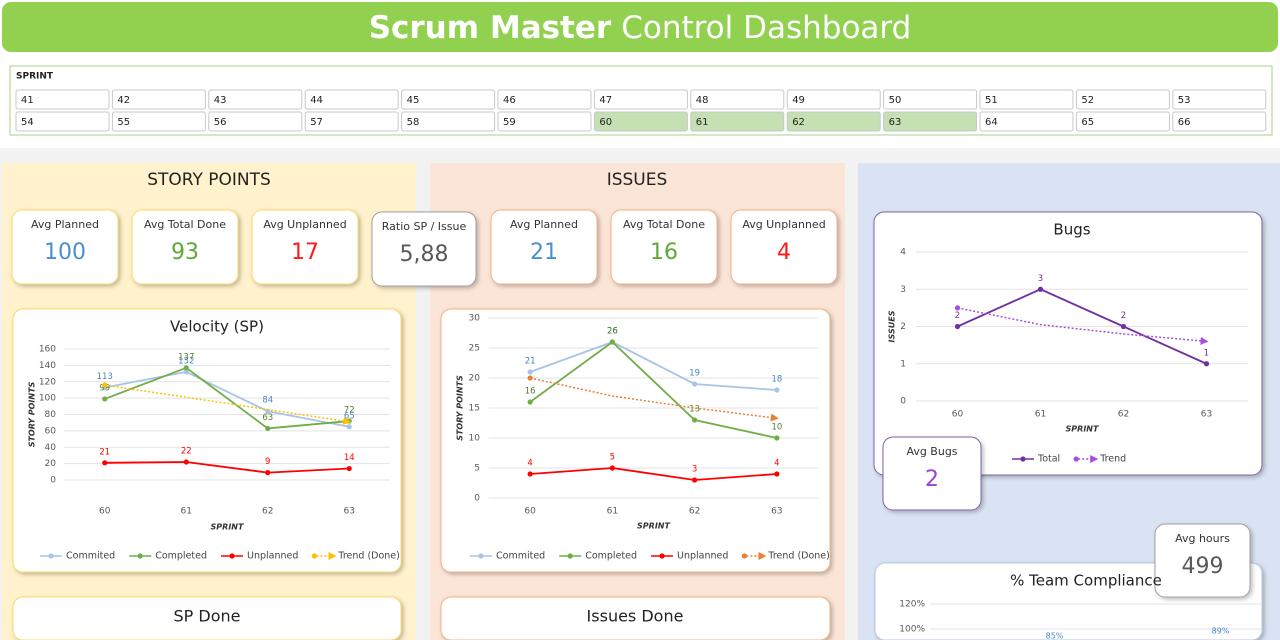 The image size is (1280, 640). I want to click on y-tick-label: 160, so click(47, 350).